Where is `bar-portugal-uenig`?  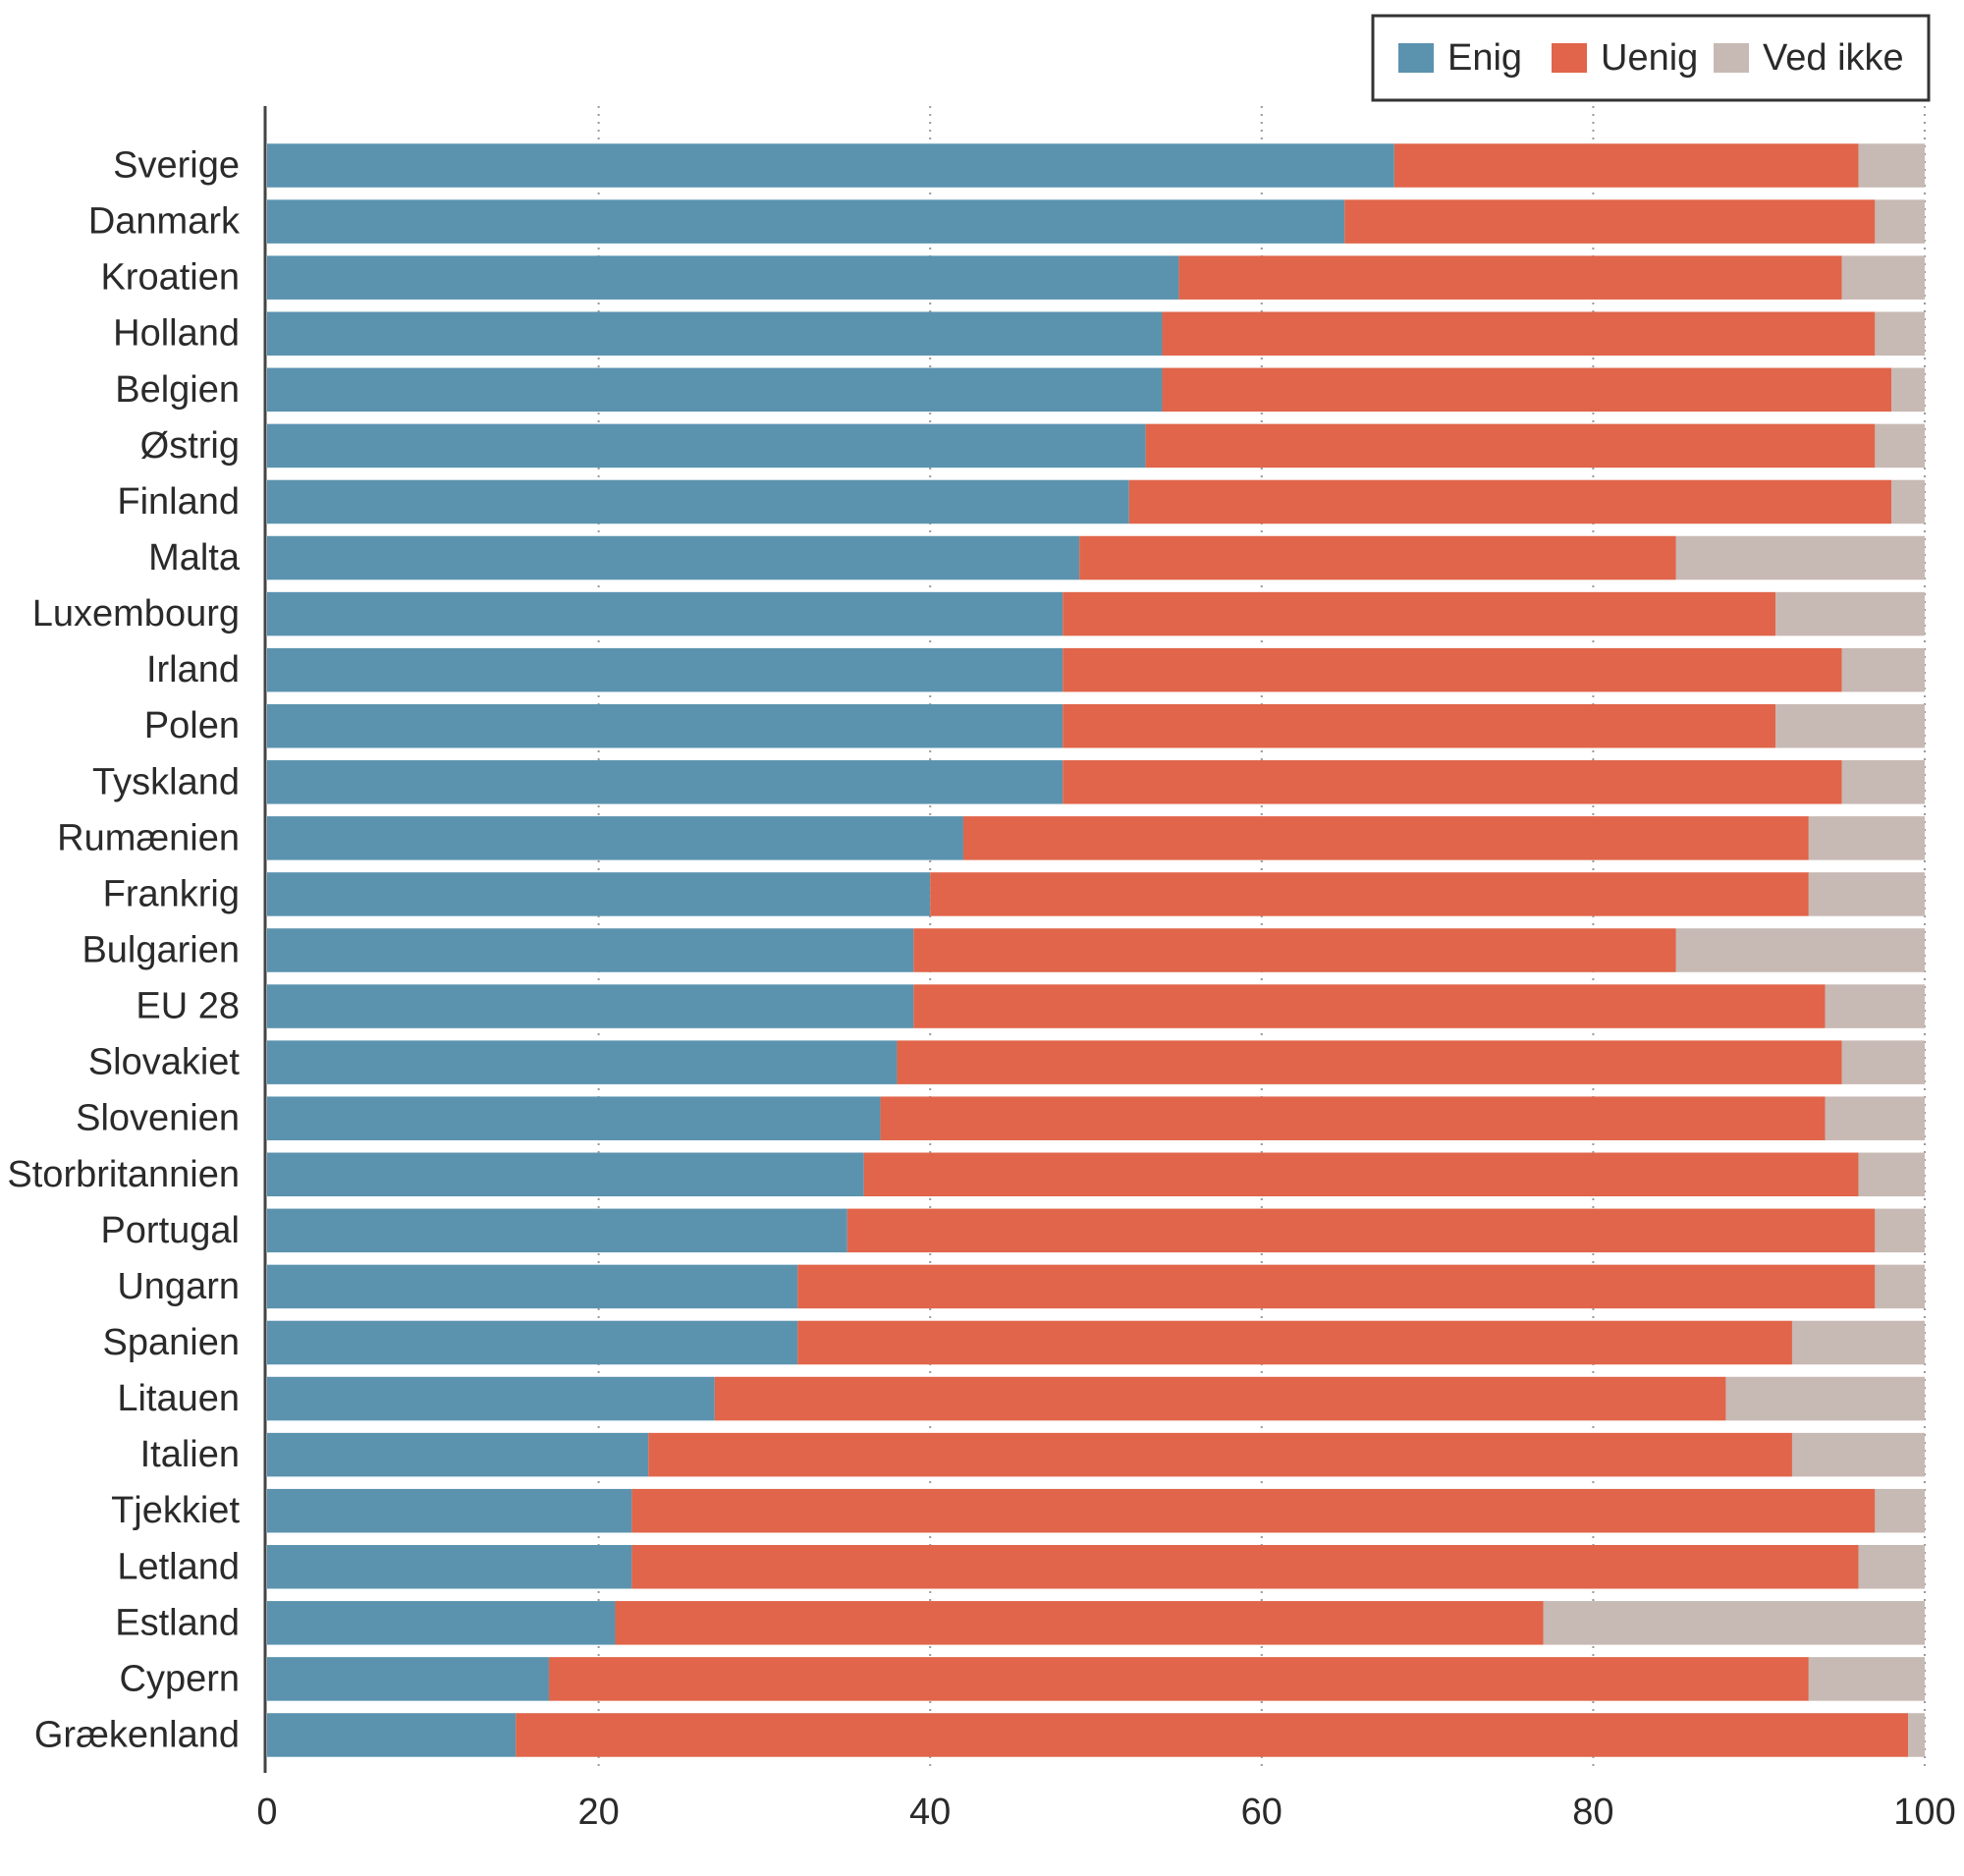
bar-portugal-uenig is located at coordinates (1361, 1230).